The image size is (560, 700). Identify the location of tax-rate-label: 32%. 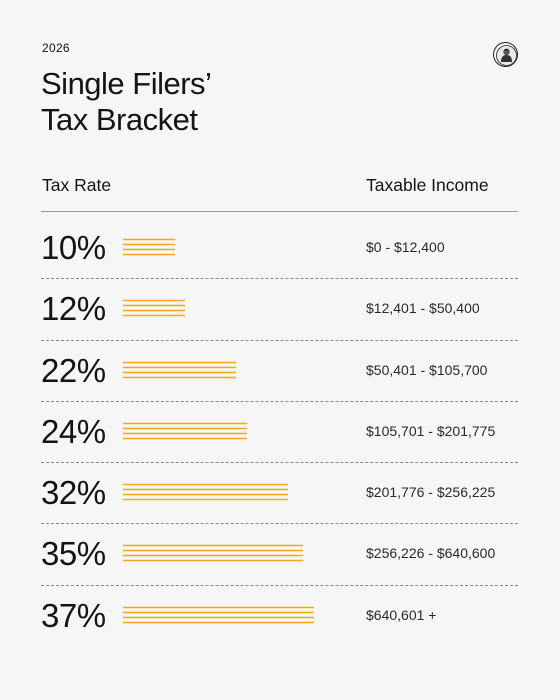
(73, 493).